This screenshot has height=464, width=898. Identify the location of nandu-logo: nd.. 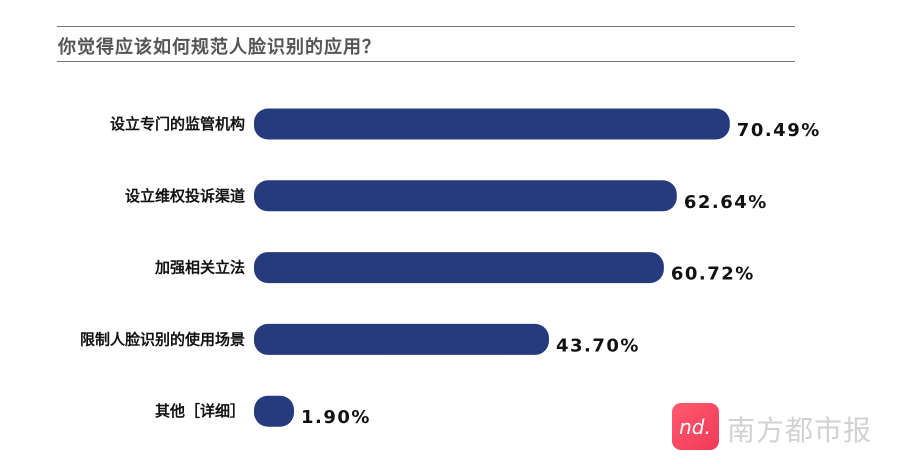
(695, 426).